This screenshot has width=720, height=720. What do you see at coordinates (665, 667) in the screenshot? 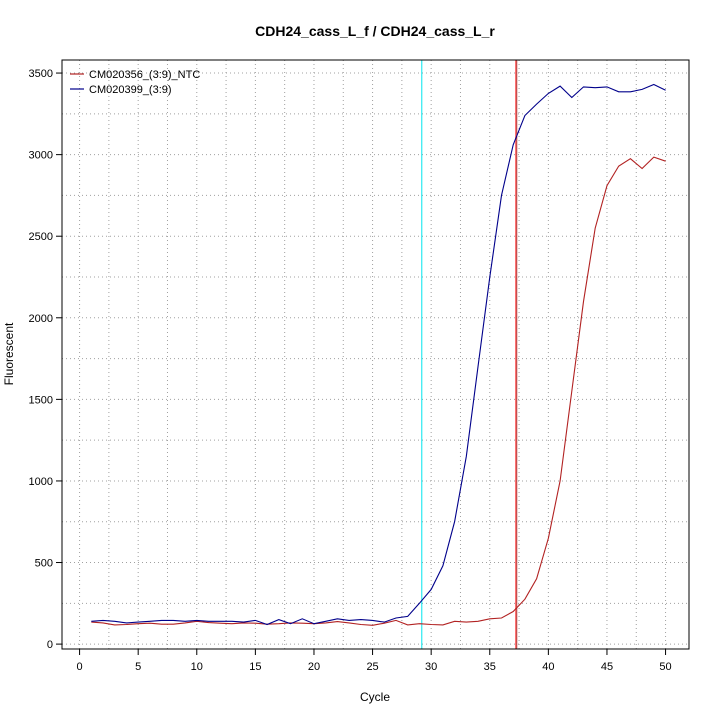
I see `x-tick-label: 50` at bounding box center [665, 667].